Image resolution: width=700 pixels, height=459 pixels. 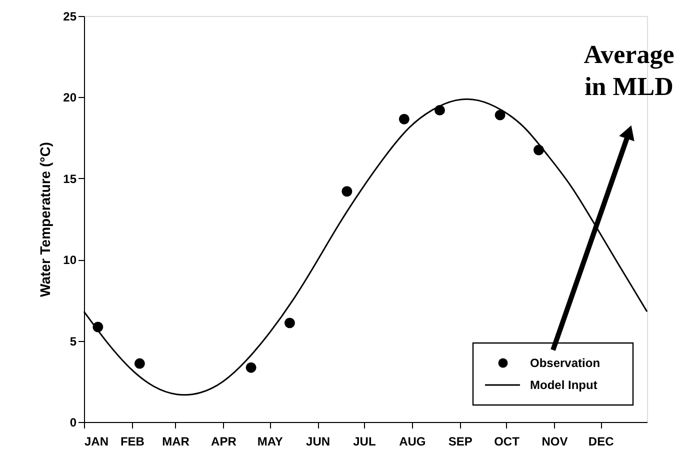 What do you see at coordinates (96, 441) in the screenshot?
I see `x-tick-label: JAN` at bounding box center [96, 441].